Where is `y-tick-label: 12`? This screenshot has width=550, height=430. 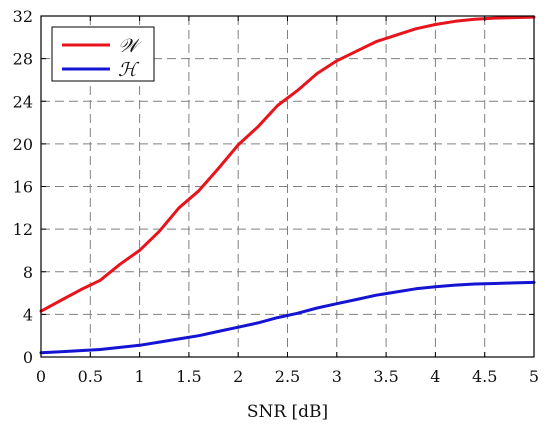
y-tick-label: 12 is located at coordinates (23, 229).